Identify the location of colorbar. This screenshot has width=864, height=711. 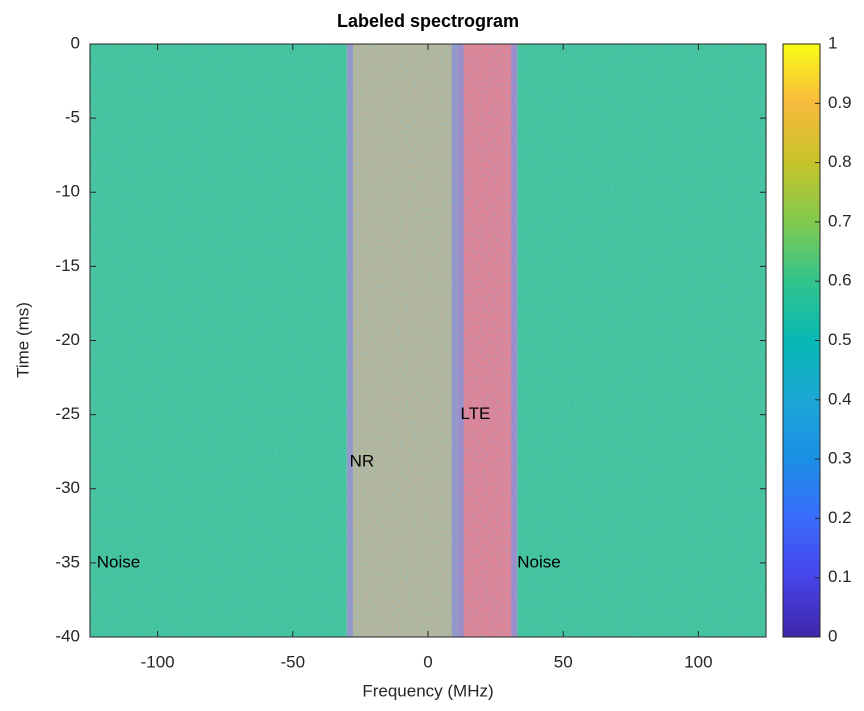
(801, 340).